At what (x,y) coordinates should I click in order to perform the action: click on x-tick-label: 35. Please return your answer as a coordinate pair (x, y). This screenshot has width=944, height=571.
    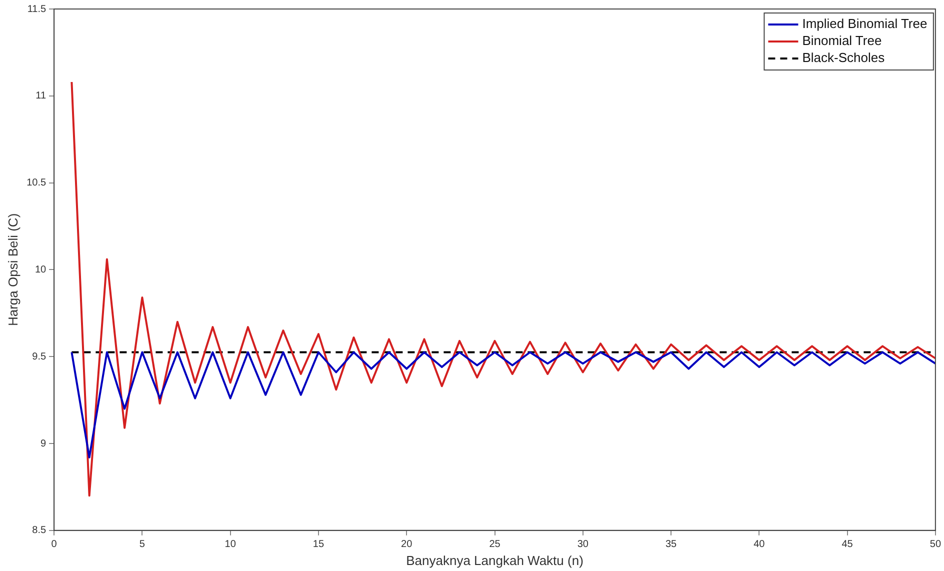
    Looking at the image, I should click on (671, 544).